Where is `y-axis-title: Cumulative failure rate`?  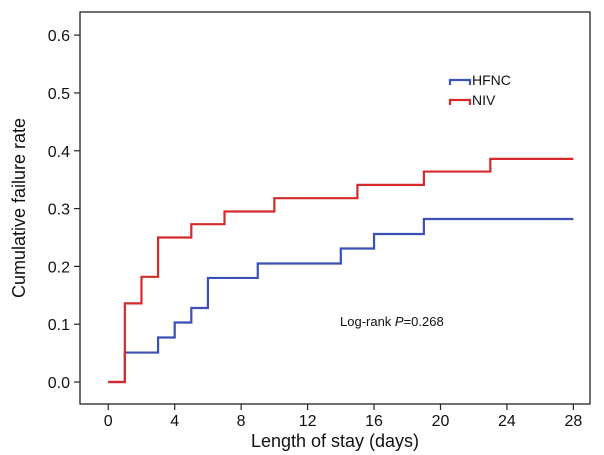
y-axis-title: Cumulative failure rate is located at coordinates (19, 208).